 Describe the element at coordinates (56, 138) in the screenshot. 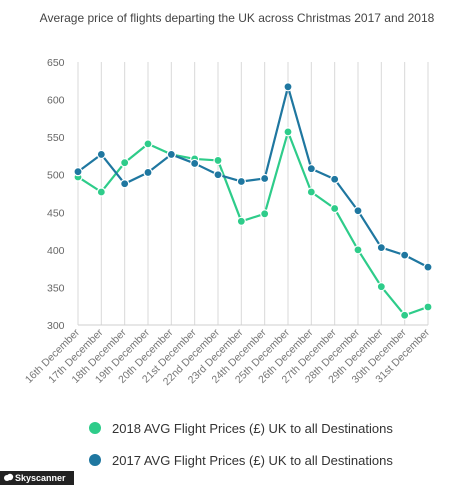

I see `y-tick-label: 550` at that location.